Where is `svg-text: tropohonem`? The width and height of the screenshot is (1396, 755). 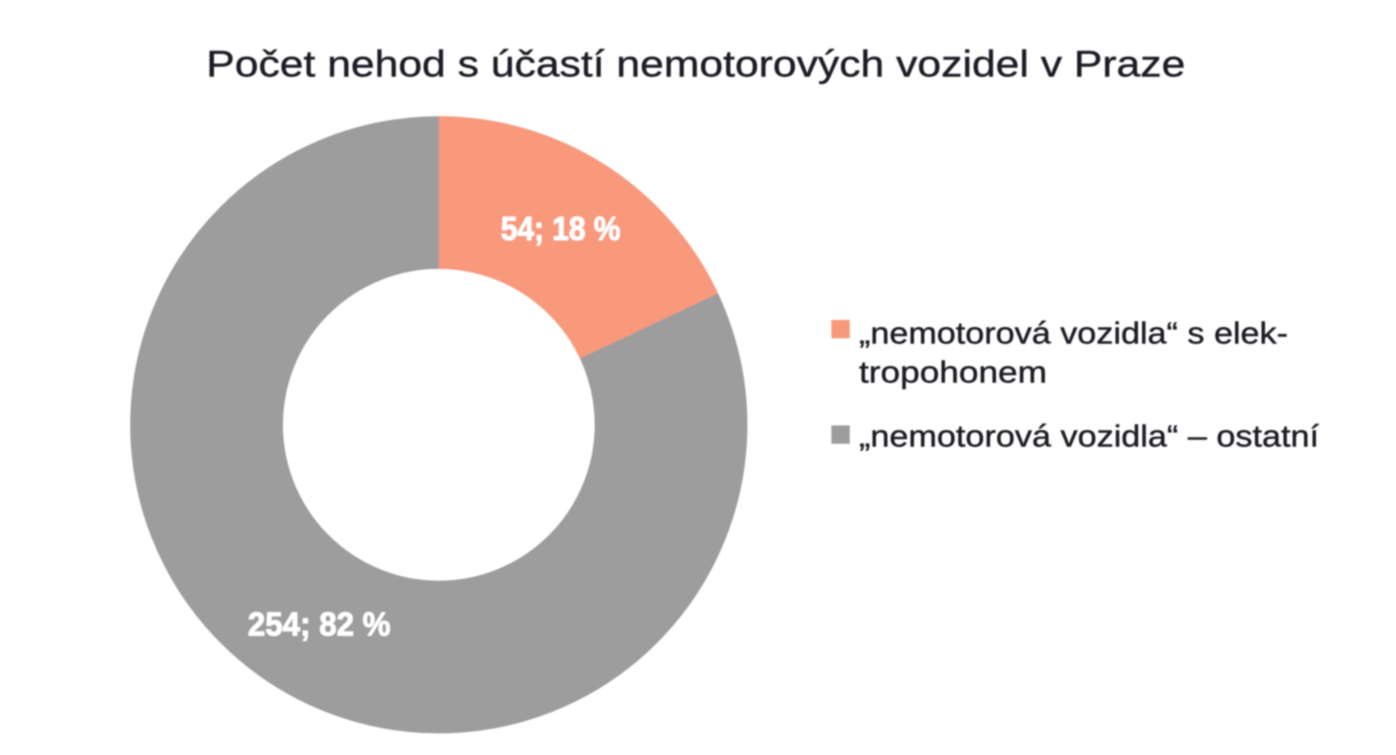 svg-text: tropohonem is located at coordinates (953, 373).